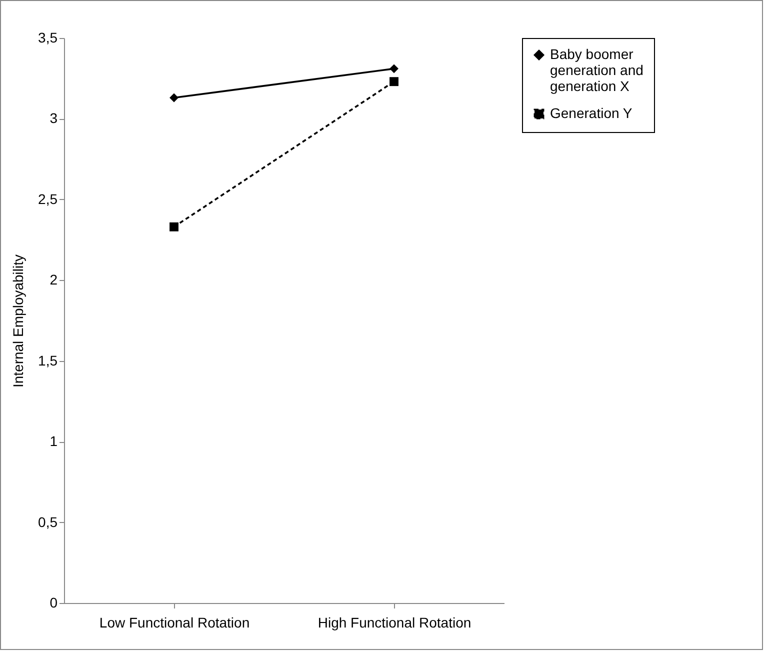 The image size is (765, 652). What do you see at coordinates (597, 70) in the screenshot?
I see `legend-label: Baby boomer generation and generation X` at bounding box center [597, 70].